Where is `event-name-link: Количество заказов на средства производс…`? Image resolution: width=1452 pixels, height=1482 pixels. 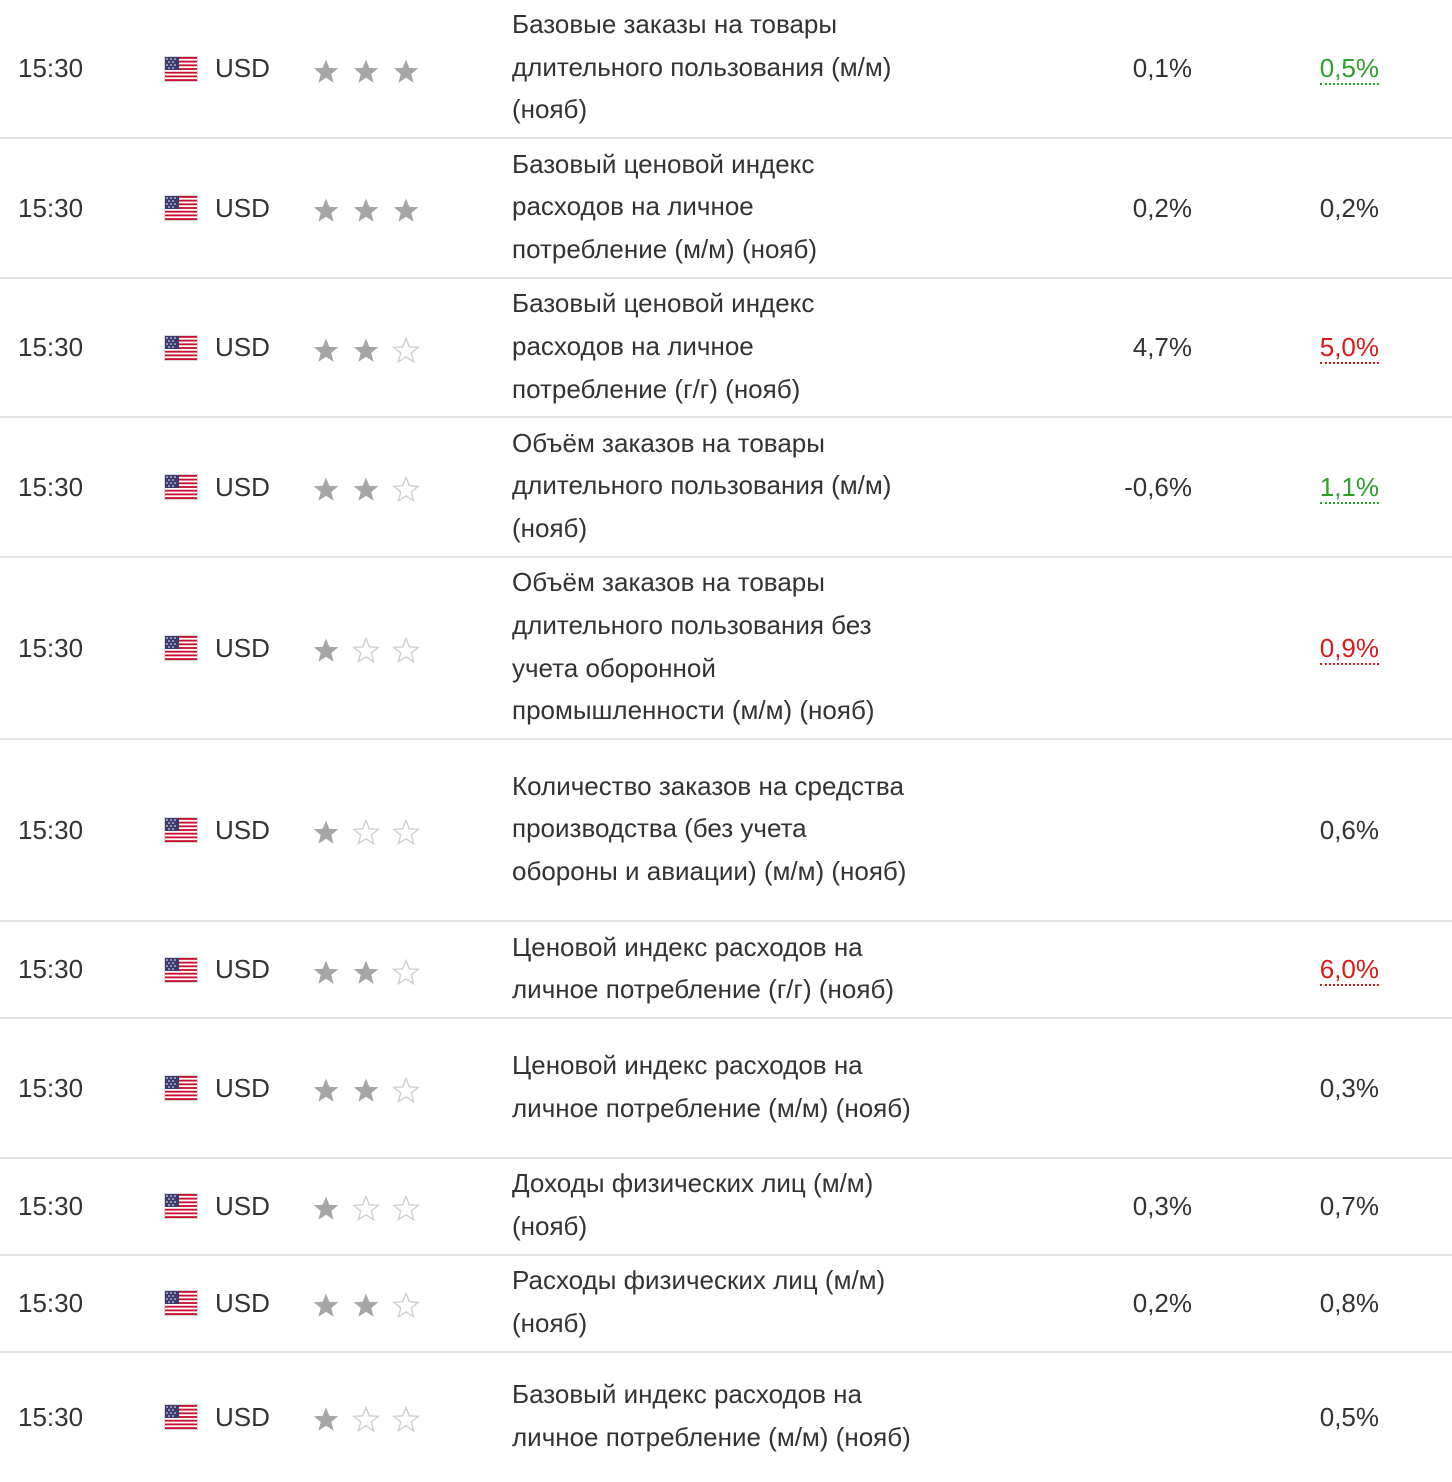 event-name-link: Количество заказов на средства производс… is located at coordinates (709, 828).